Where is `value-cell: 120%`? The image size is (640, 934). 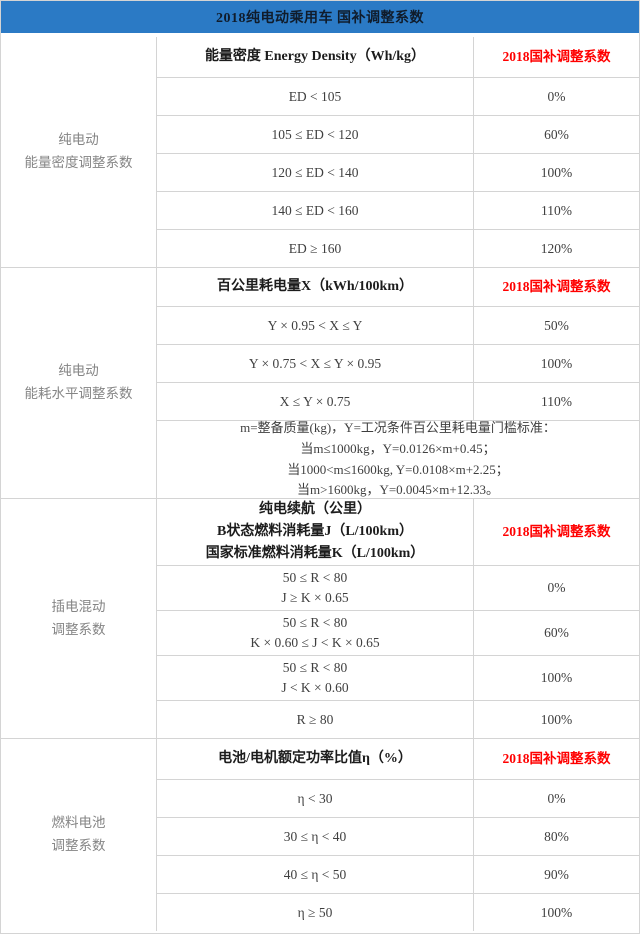
value-cell: 120% is located at coordinates (556, 248).